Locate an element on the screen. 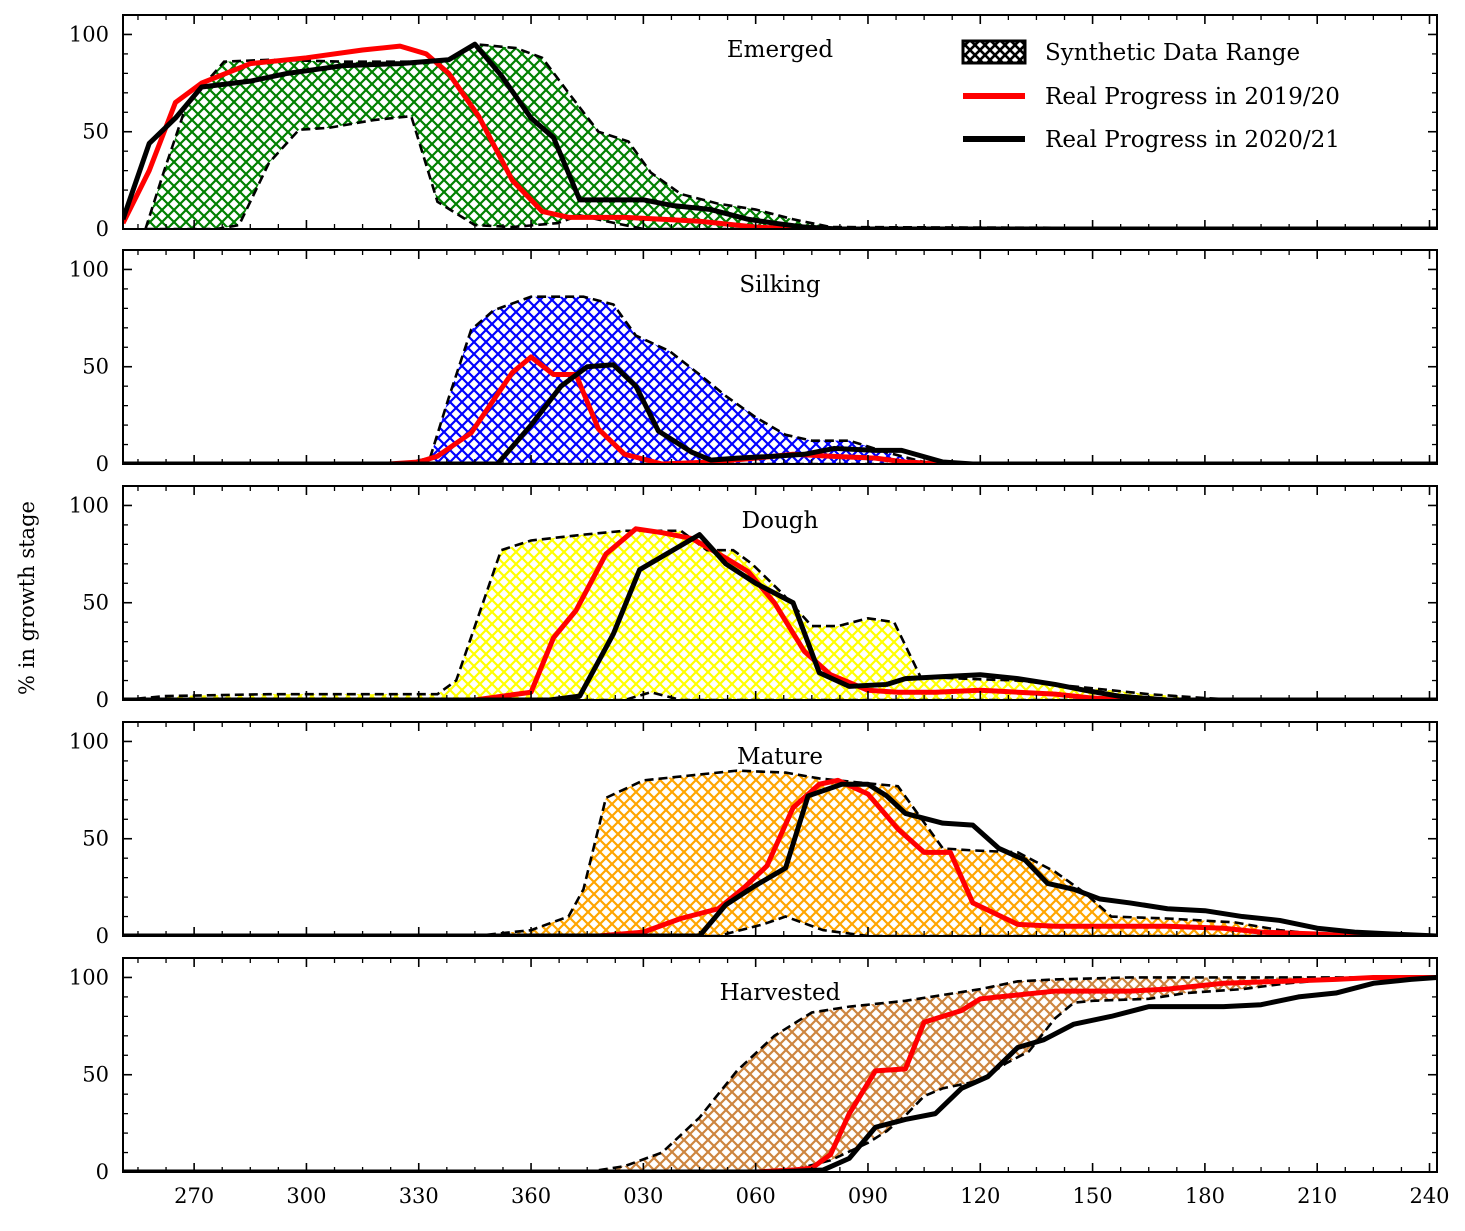 The height and width of the screenshot is (1231, 1465). x-tick-label: 300 is located at coordinates (306, 1196).